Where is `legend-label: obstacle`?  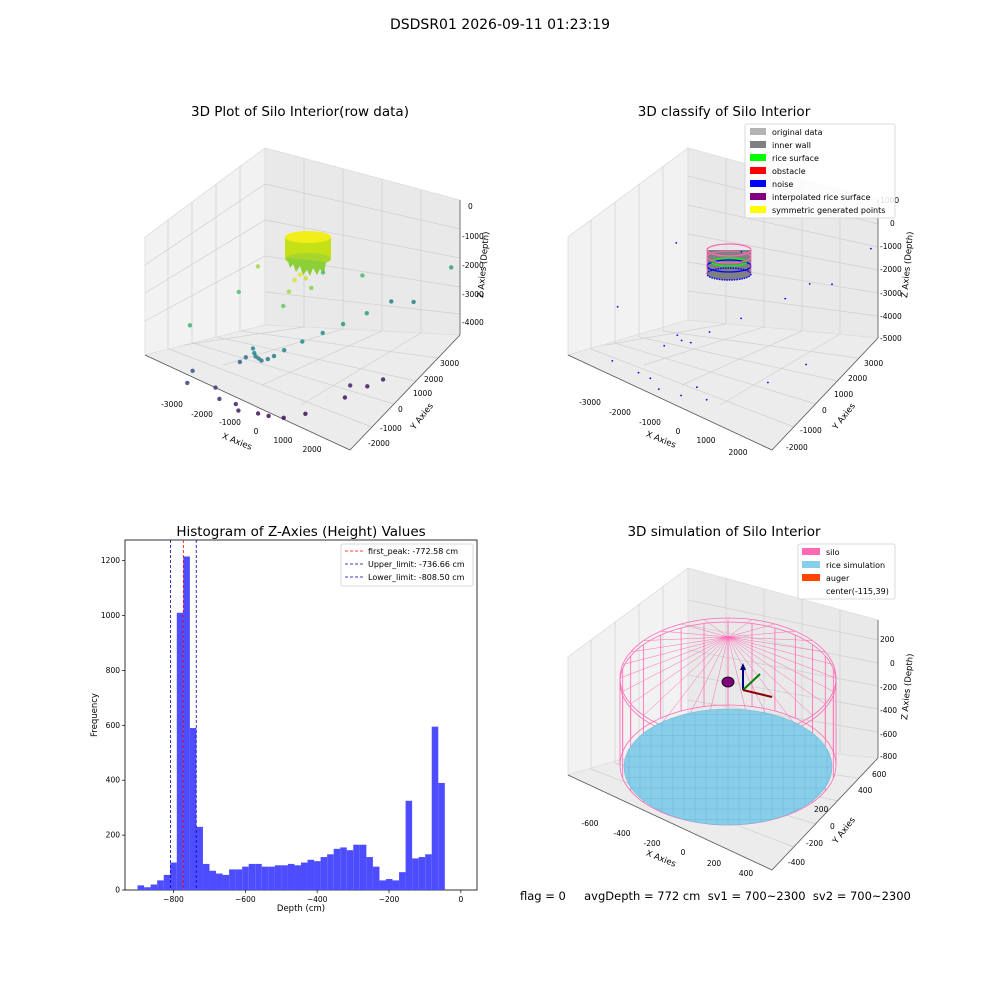 legend-label: obstacle is located at coordinates (789, 171).